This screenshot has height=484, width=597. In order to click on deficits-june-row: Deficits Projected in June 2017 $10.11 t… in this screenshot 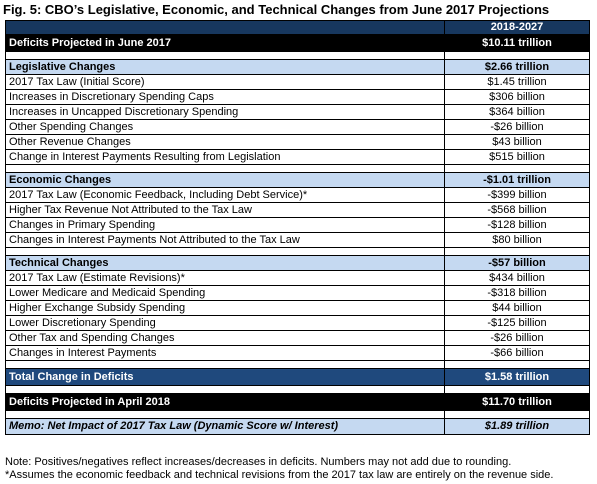, I will do `click(297, 43)`.